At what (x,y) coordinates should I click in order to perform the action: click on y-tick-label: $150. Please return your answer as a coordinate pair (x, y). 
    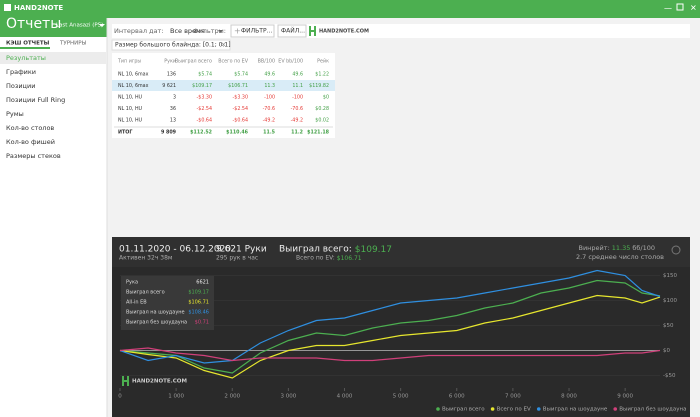
    Looking at the image, I should click on (670, 276).